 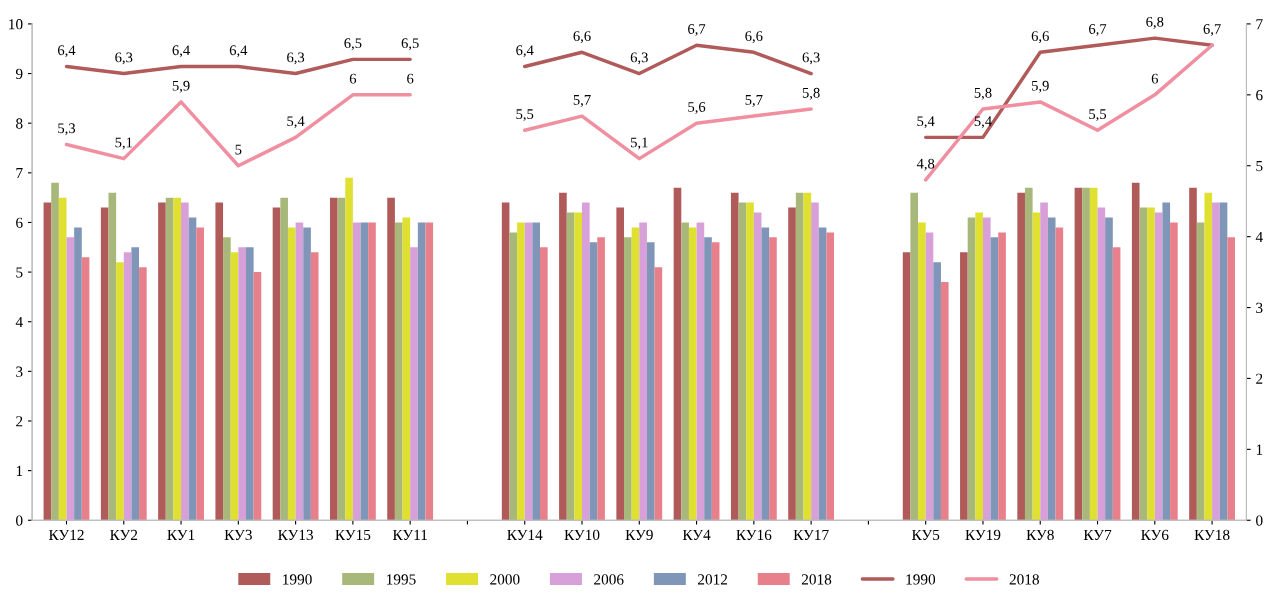 What do you see at coordinates (19, 421) in the screenshot?
I see `y-tick-label: 2` at bounding box center [19, 421].